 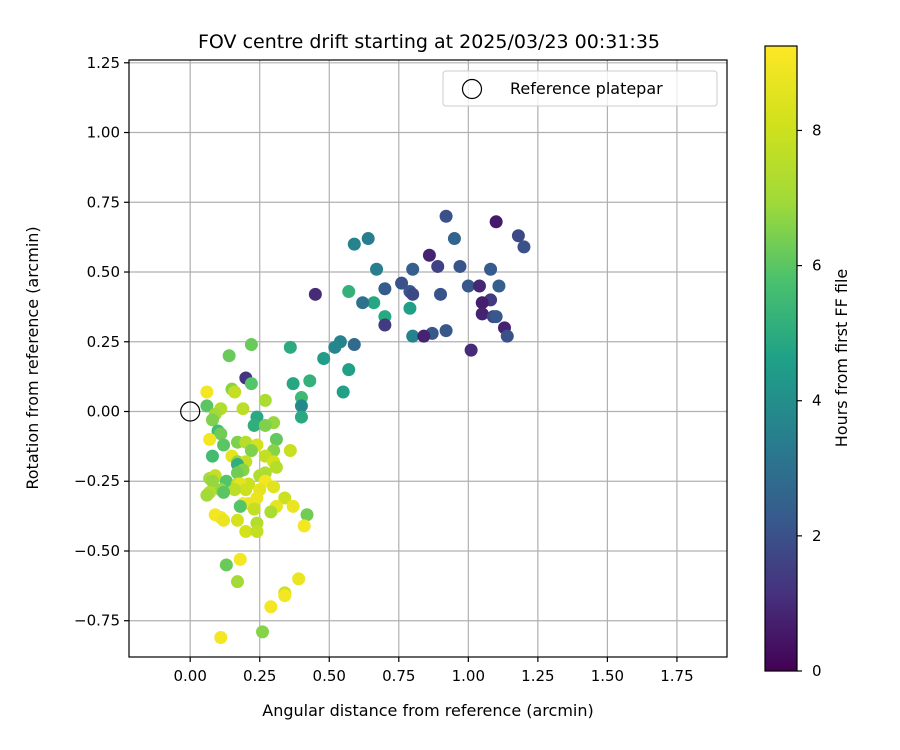 I want to click on colorbar-tick-label: 2, so click(x=817, y=536).